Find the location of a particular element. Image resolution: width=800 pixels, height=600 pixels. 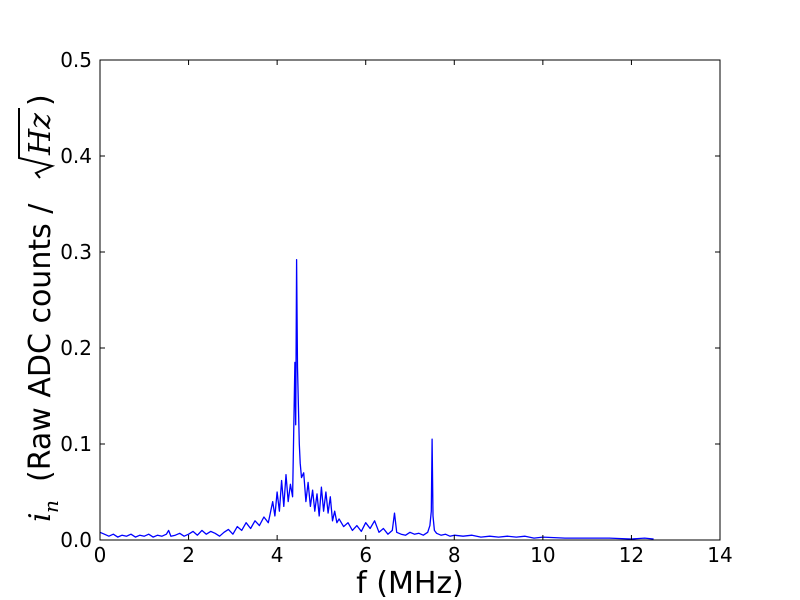

y-axis-title-text: (Raw ADC counts / is located at coordinates (40, 342).